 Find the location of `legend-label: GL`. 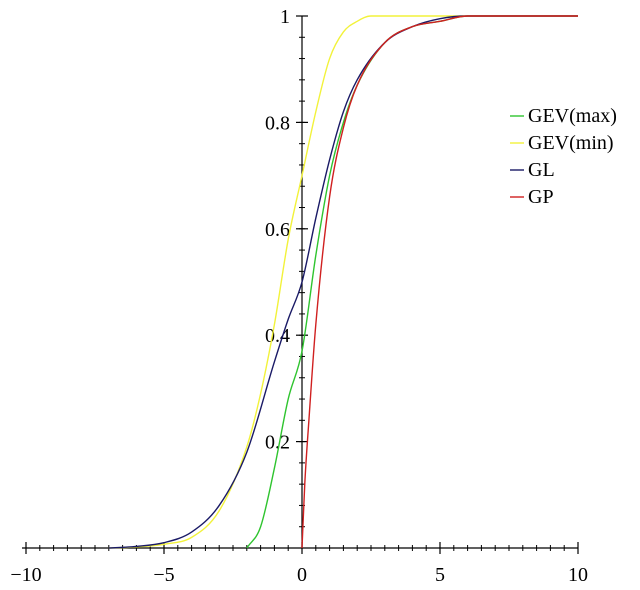

legend-label: GL is located at coordinates (541, 170).